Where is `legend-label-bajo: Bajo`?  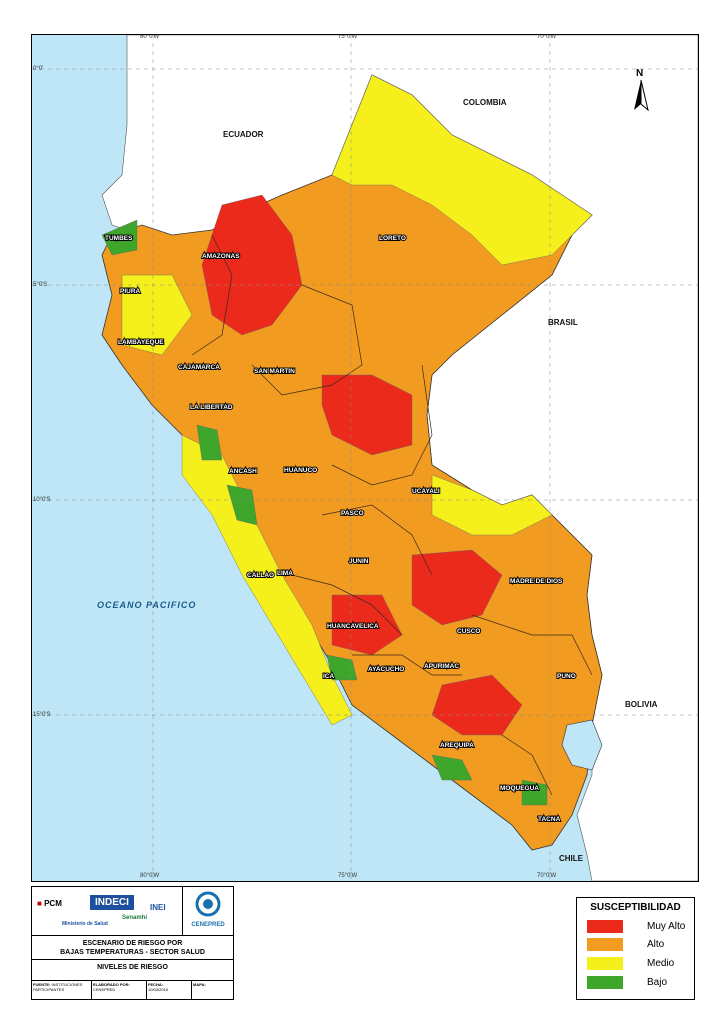
legend-label-bajo: Bajo is located at coordinates (657, 982).